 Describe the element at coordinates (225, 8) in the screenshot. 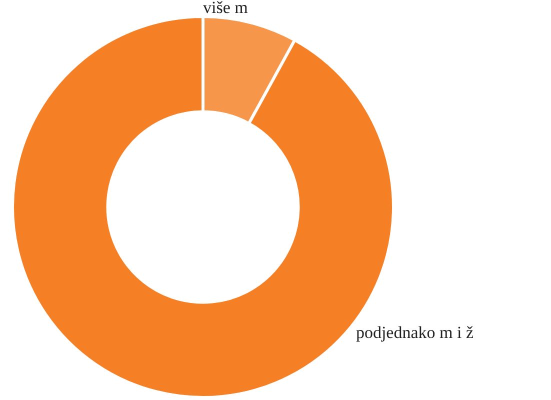

I see `slice-label: više m` at that location.